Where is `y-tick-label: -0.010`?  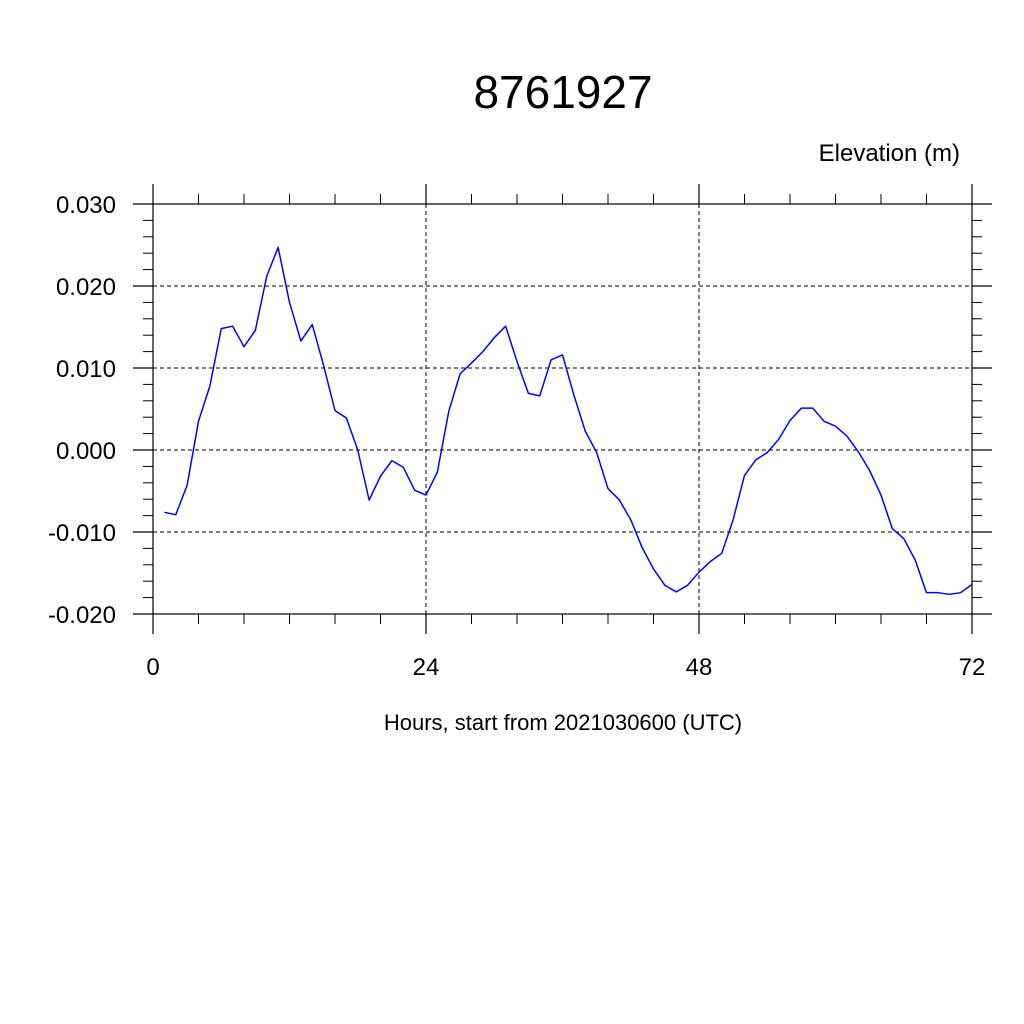
y-tick-label: -0.010 is located at coordinates (82, 533).